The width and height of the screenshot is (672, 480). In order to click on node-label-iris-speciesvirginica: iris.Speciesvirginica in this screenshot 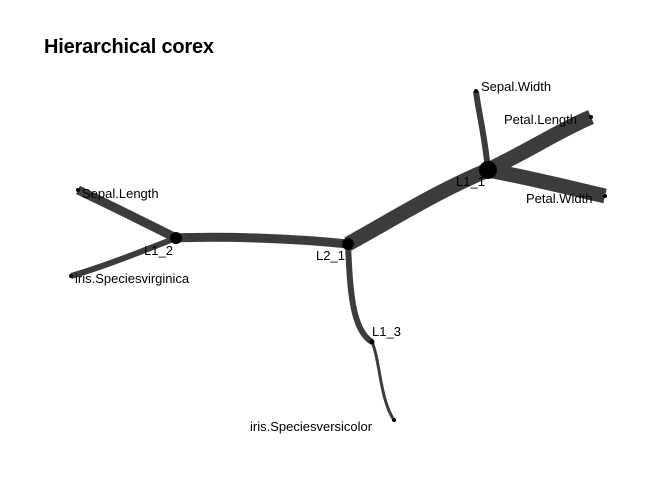, I will do `click(132, 278)`.